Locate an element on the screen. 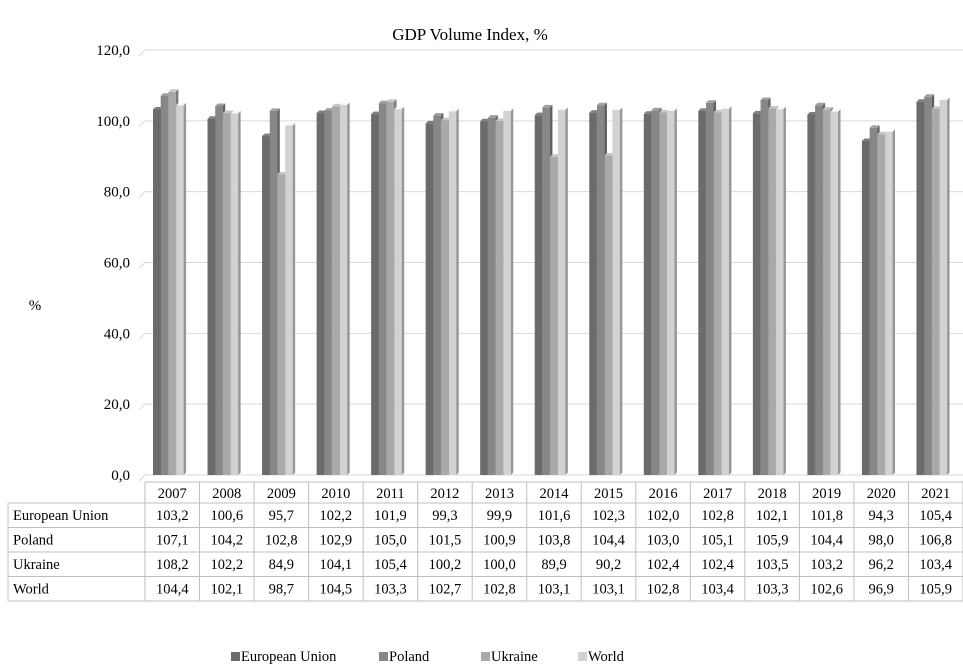  x-tick-label: 2015 is located at coordinates (608, 494).